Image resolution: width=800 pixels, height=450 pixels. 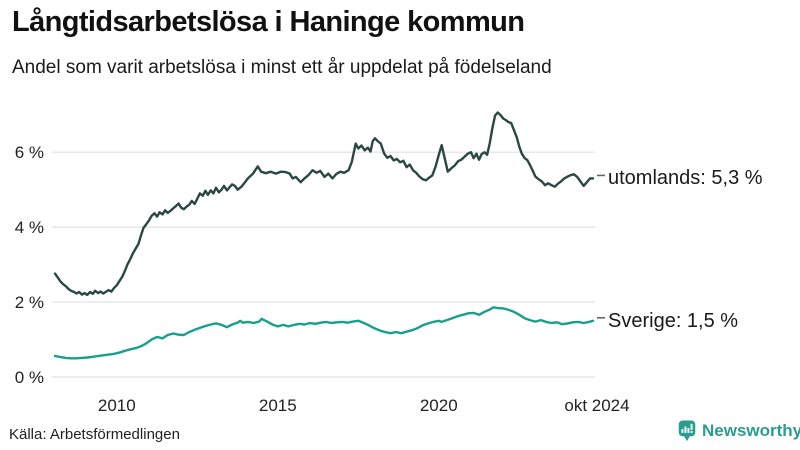 I want to click on brand-logo: Newsworthy, so click(x=739, y=431).